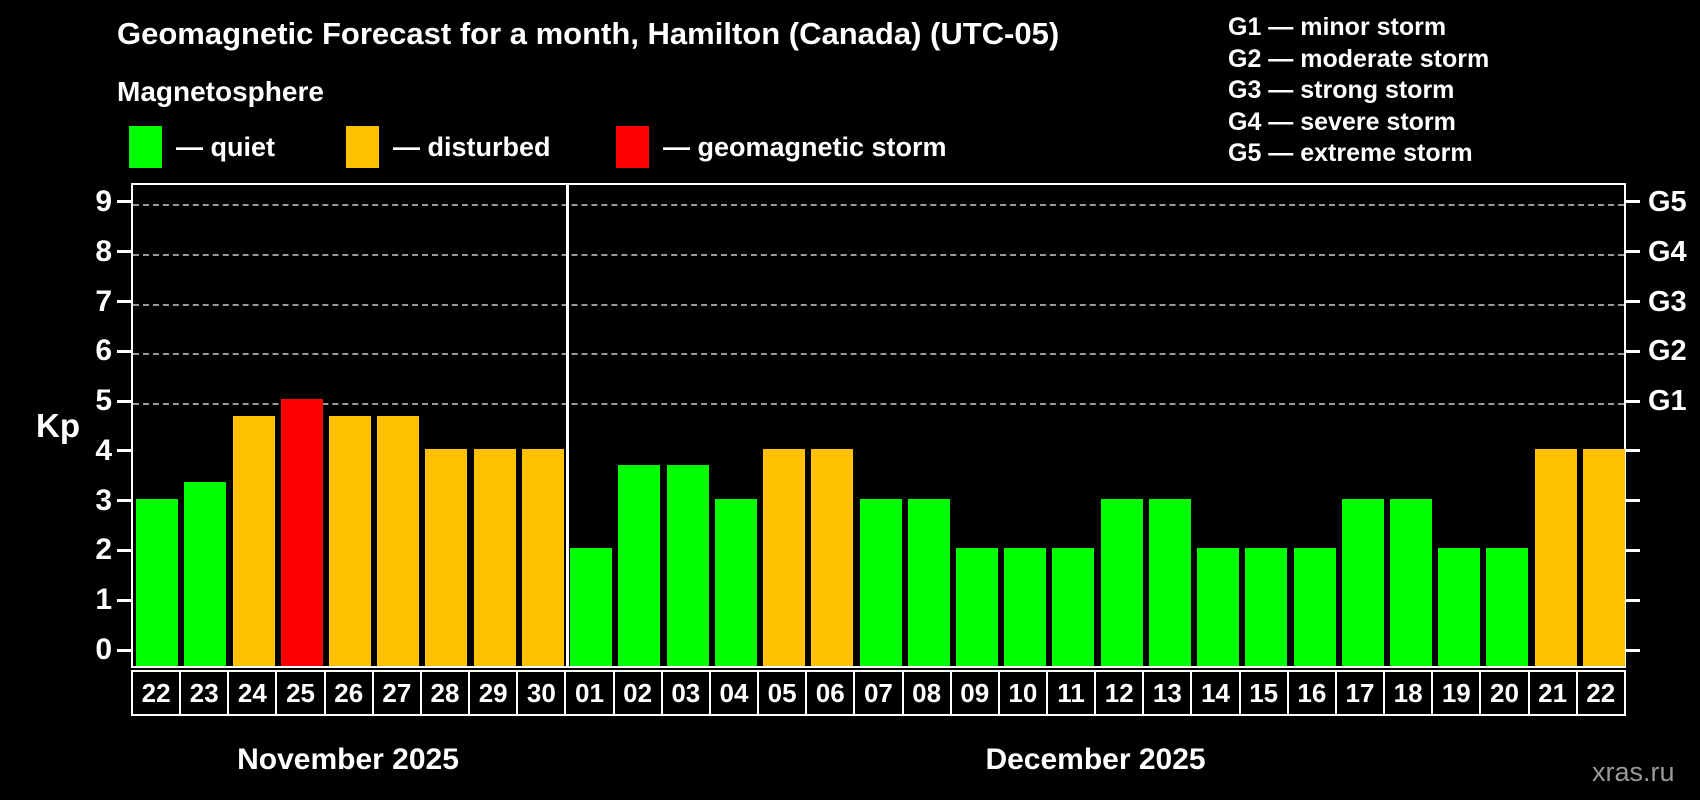 The width and height of the screenshot is (1700, 800). Describe the element at coordinates (590, 693) in the screenshot. I see `day-label-01: 01` at that location.